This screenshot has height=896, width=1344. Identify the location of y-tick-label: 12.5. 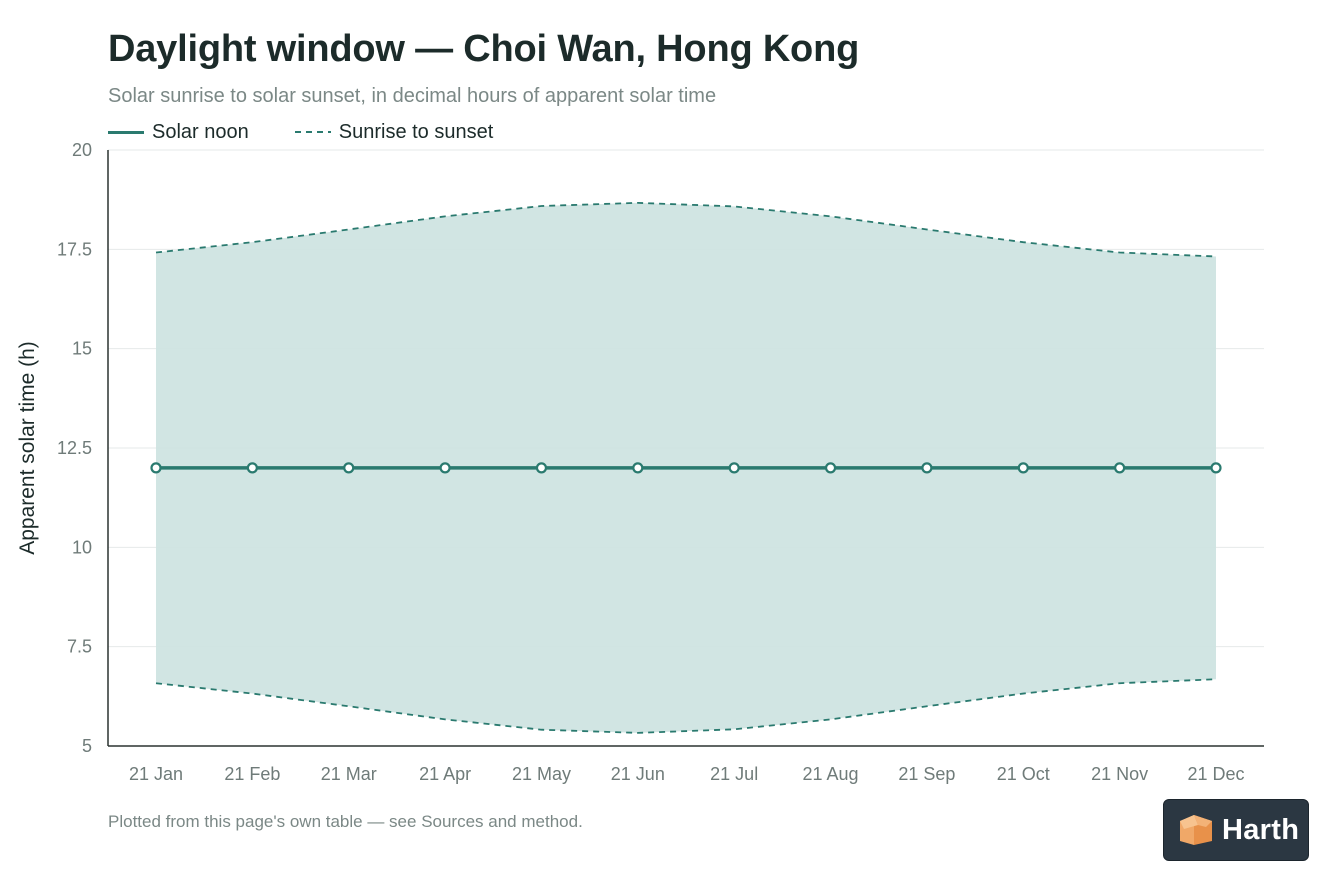
(74, 448).